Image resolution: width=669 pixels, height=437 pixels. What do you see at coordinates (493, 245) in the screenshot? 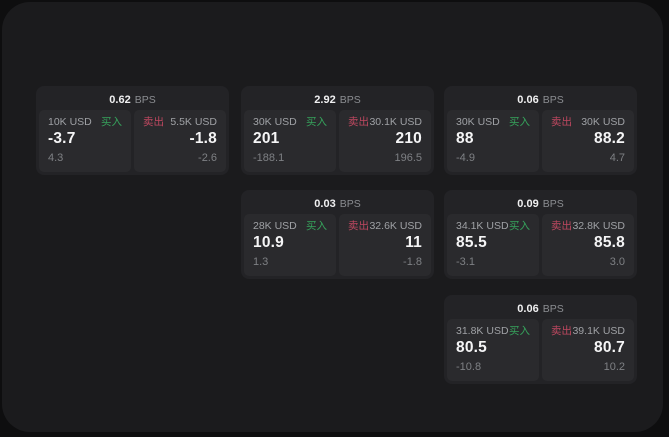
I see `buy-pane: 34.1K USD 买入 85.5 -3.1` at bounding box center [493, 245].